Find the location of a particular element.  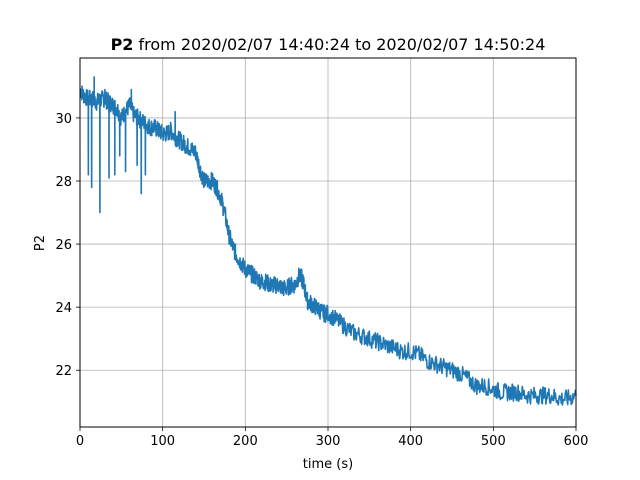

x-tick-label: 300 is located at coordinates (328, 441).